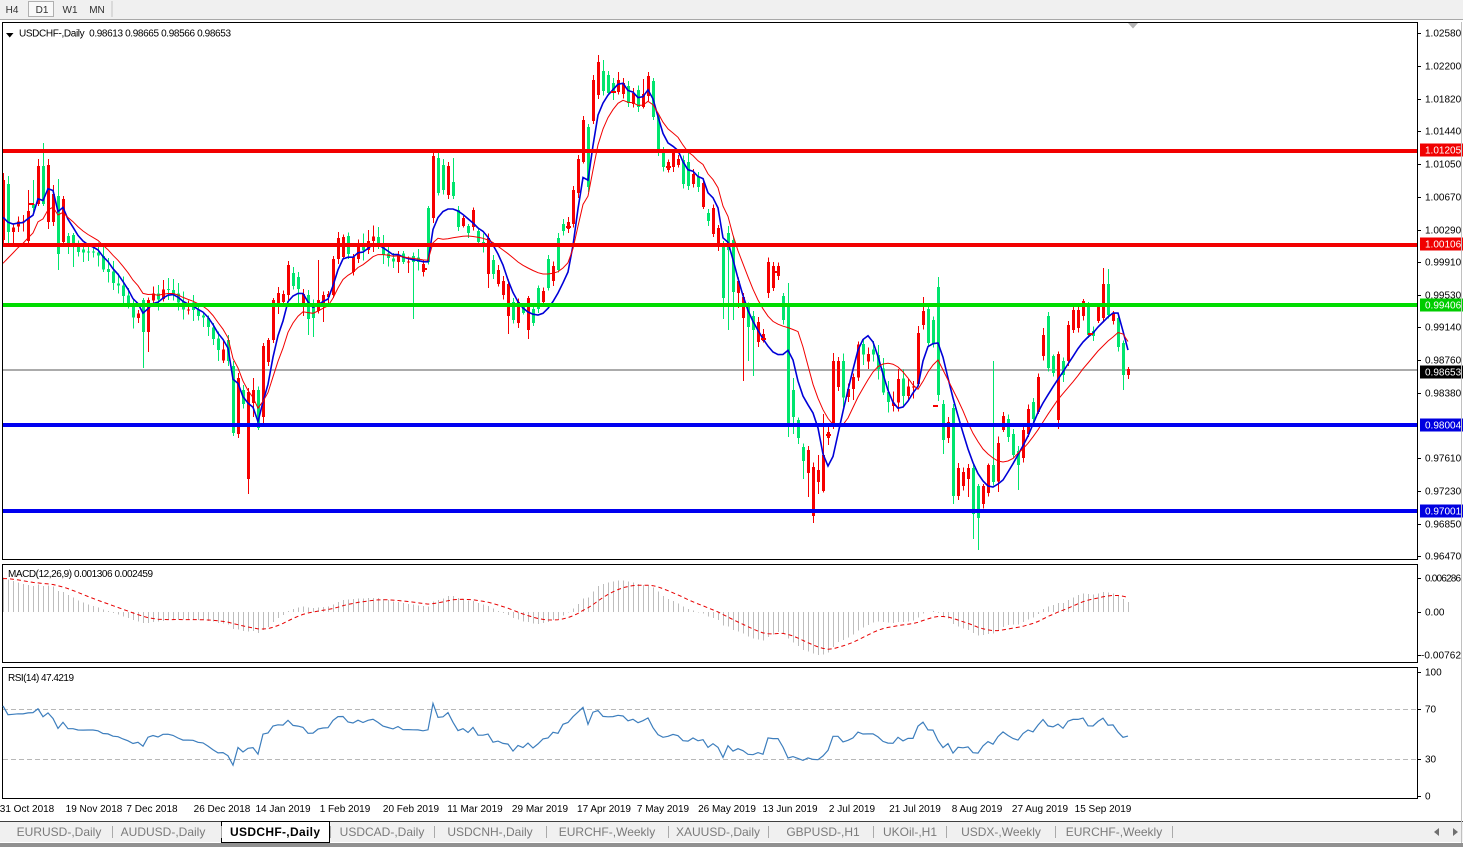 This screenshot has height=847, width=1463. Describe the element at coordinates (42, 10) in the screenshot. I see `svg-text: D1` at that location.